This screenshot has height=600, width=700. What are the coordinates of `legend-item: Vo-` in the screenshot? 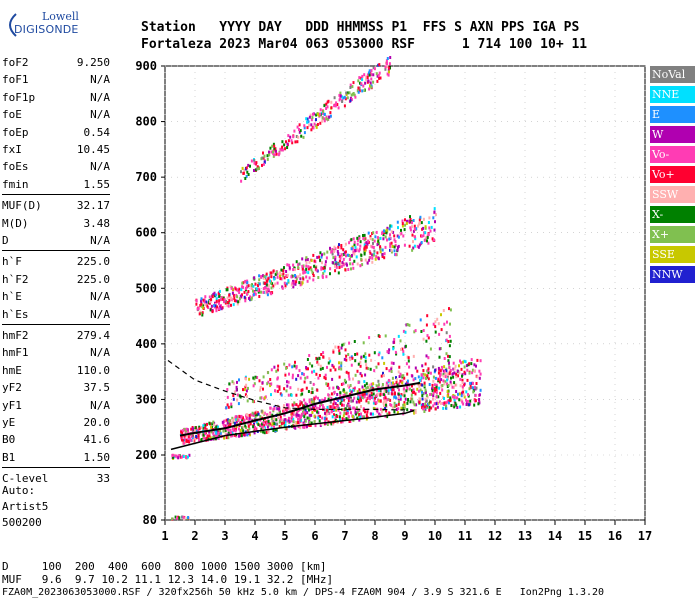 It's located at (672, 154).